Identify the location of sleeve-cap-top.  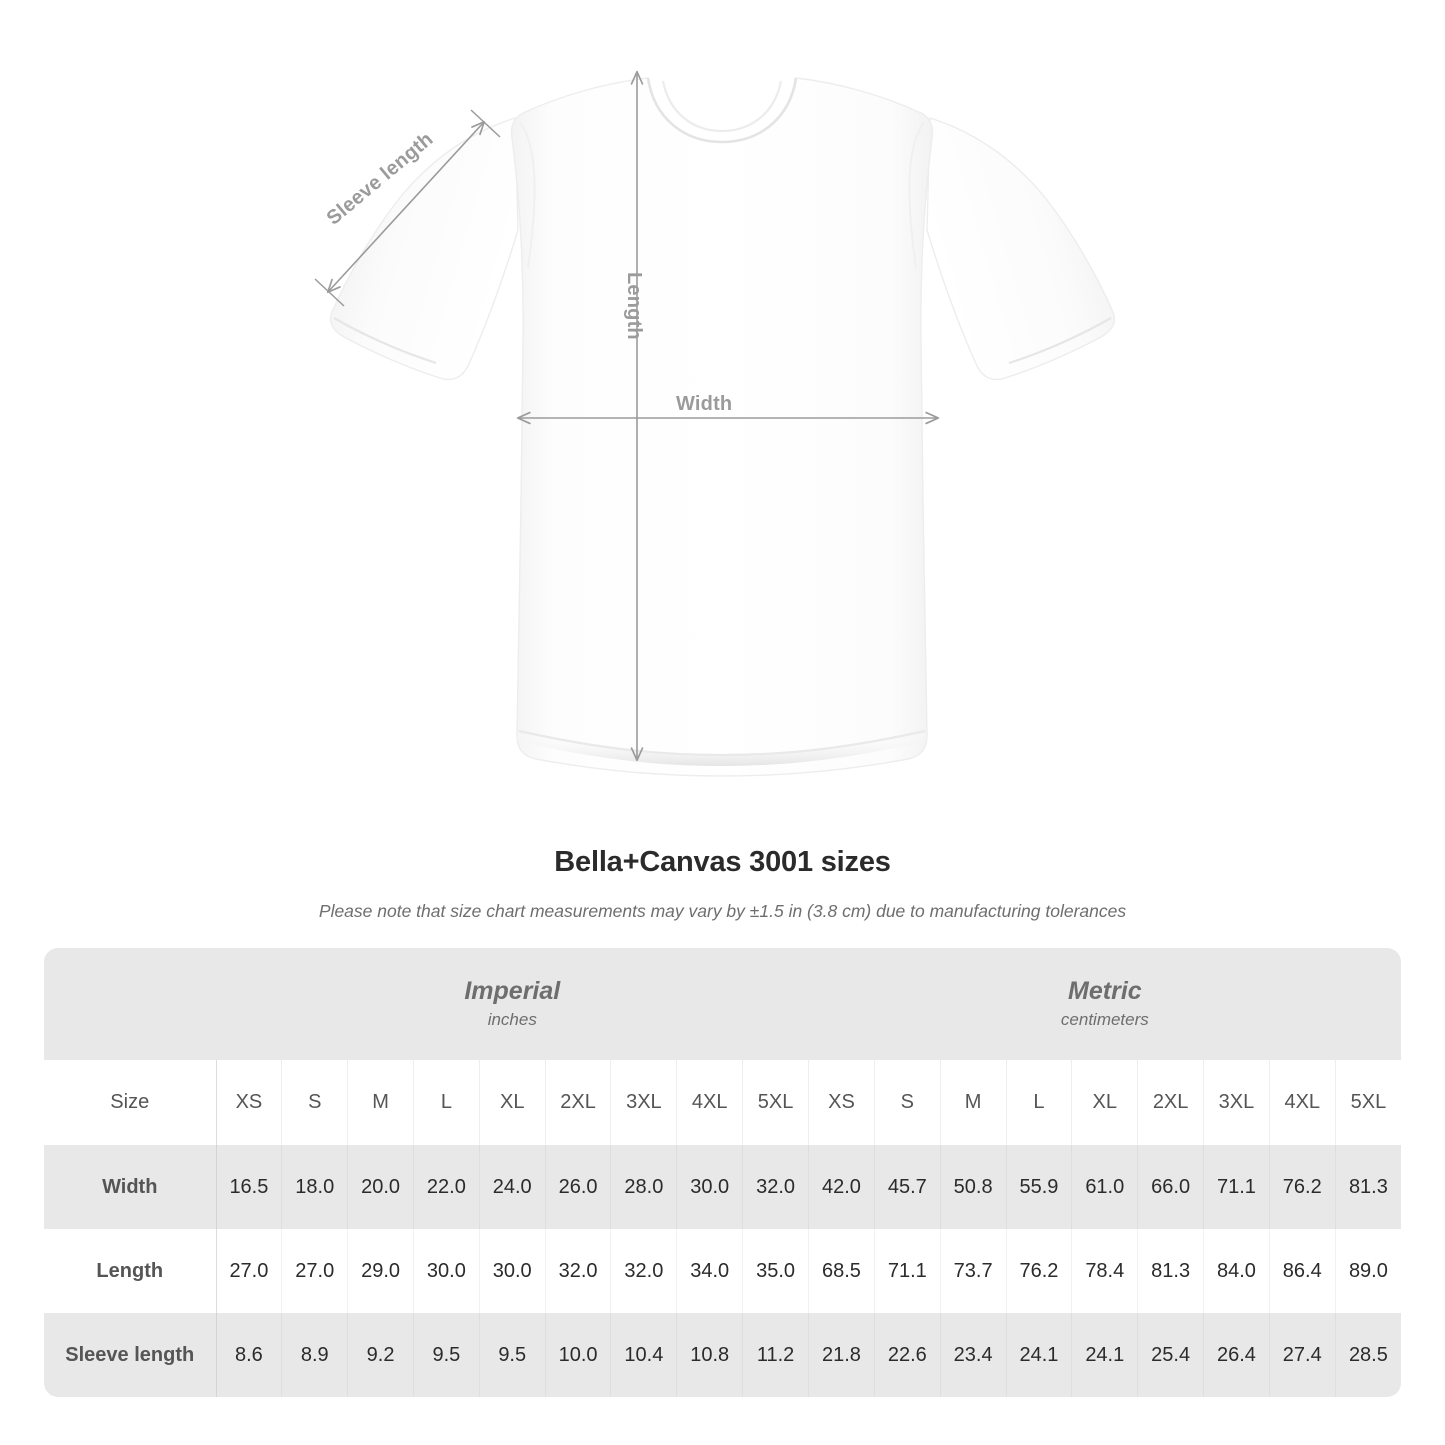
(485, 123).